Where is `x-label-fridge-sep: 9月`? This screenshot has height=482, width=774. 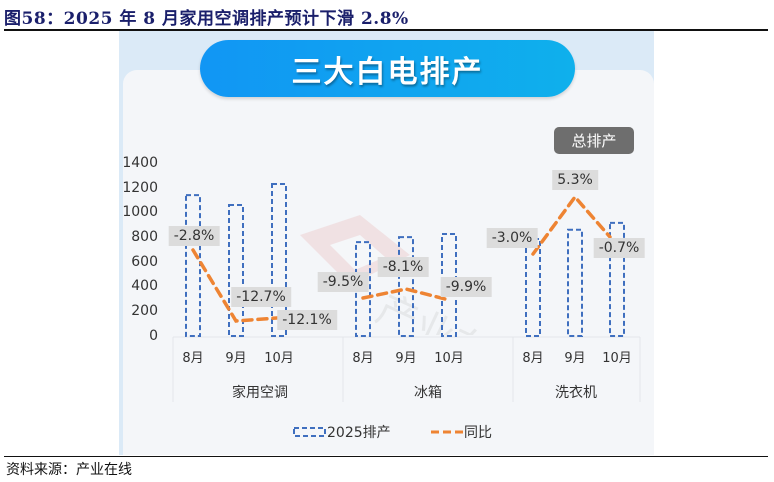
x-label-fridge-sep: 9月 is located at coordinates (406, 358).